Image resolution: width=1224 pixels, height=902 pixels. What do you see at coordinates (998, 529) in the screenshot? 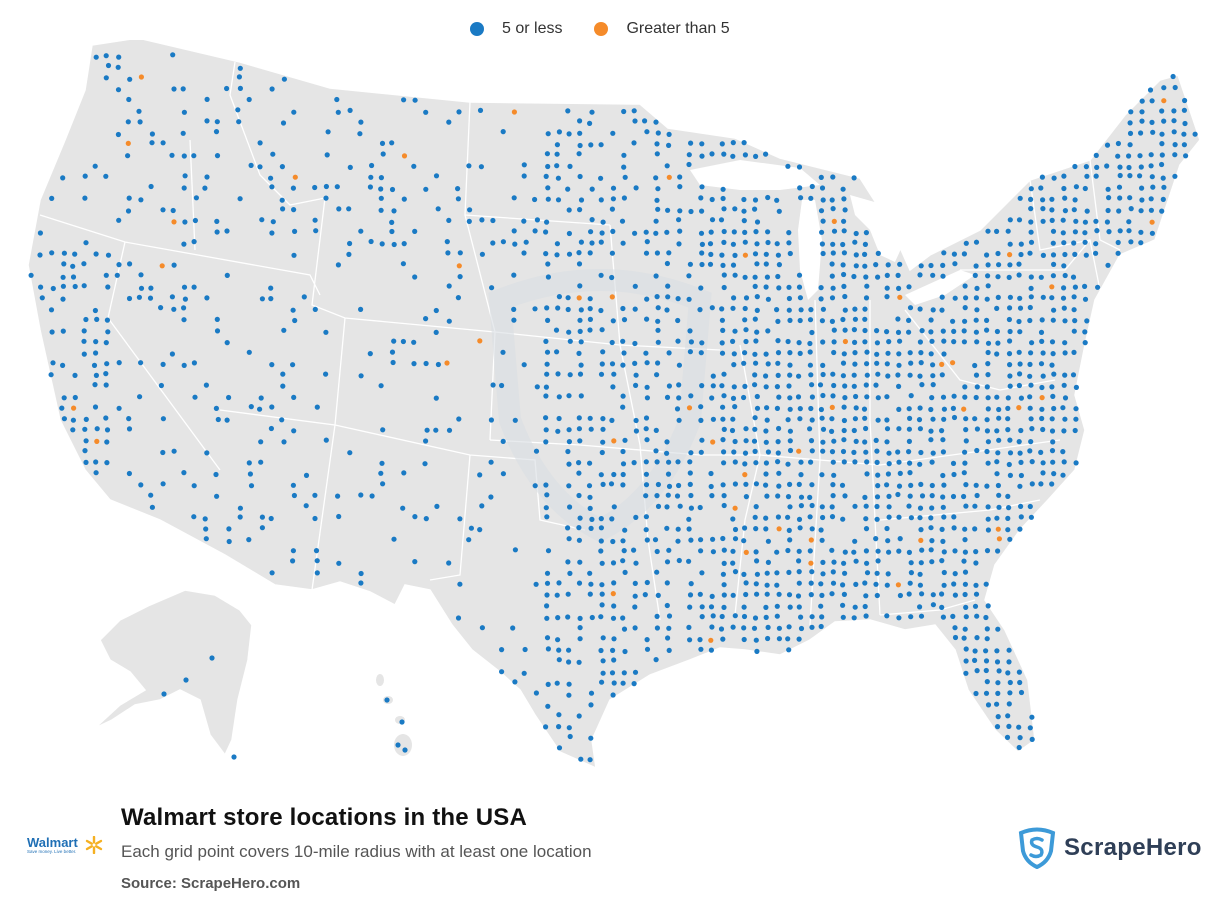
I see `location-dot-high` at bounding box center [998, 529].